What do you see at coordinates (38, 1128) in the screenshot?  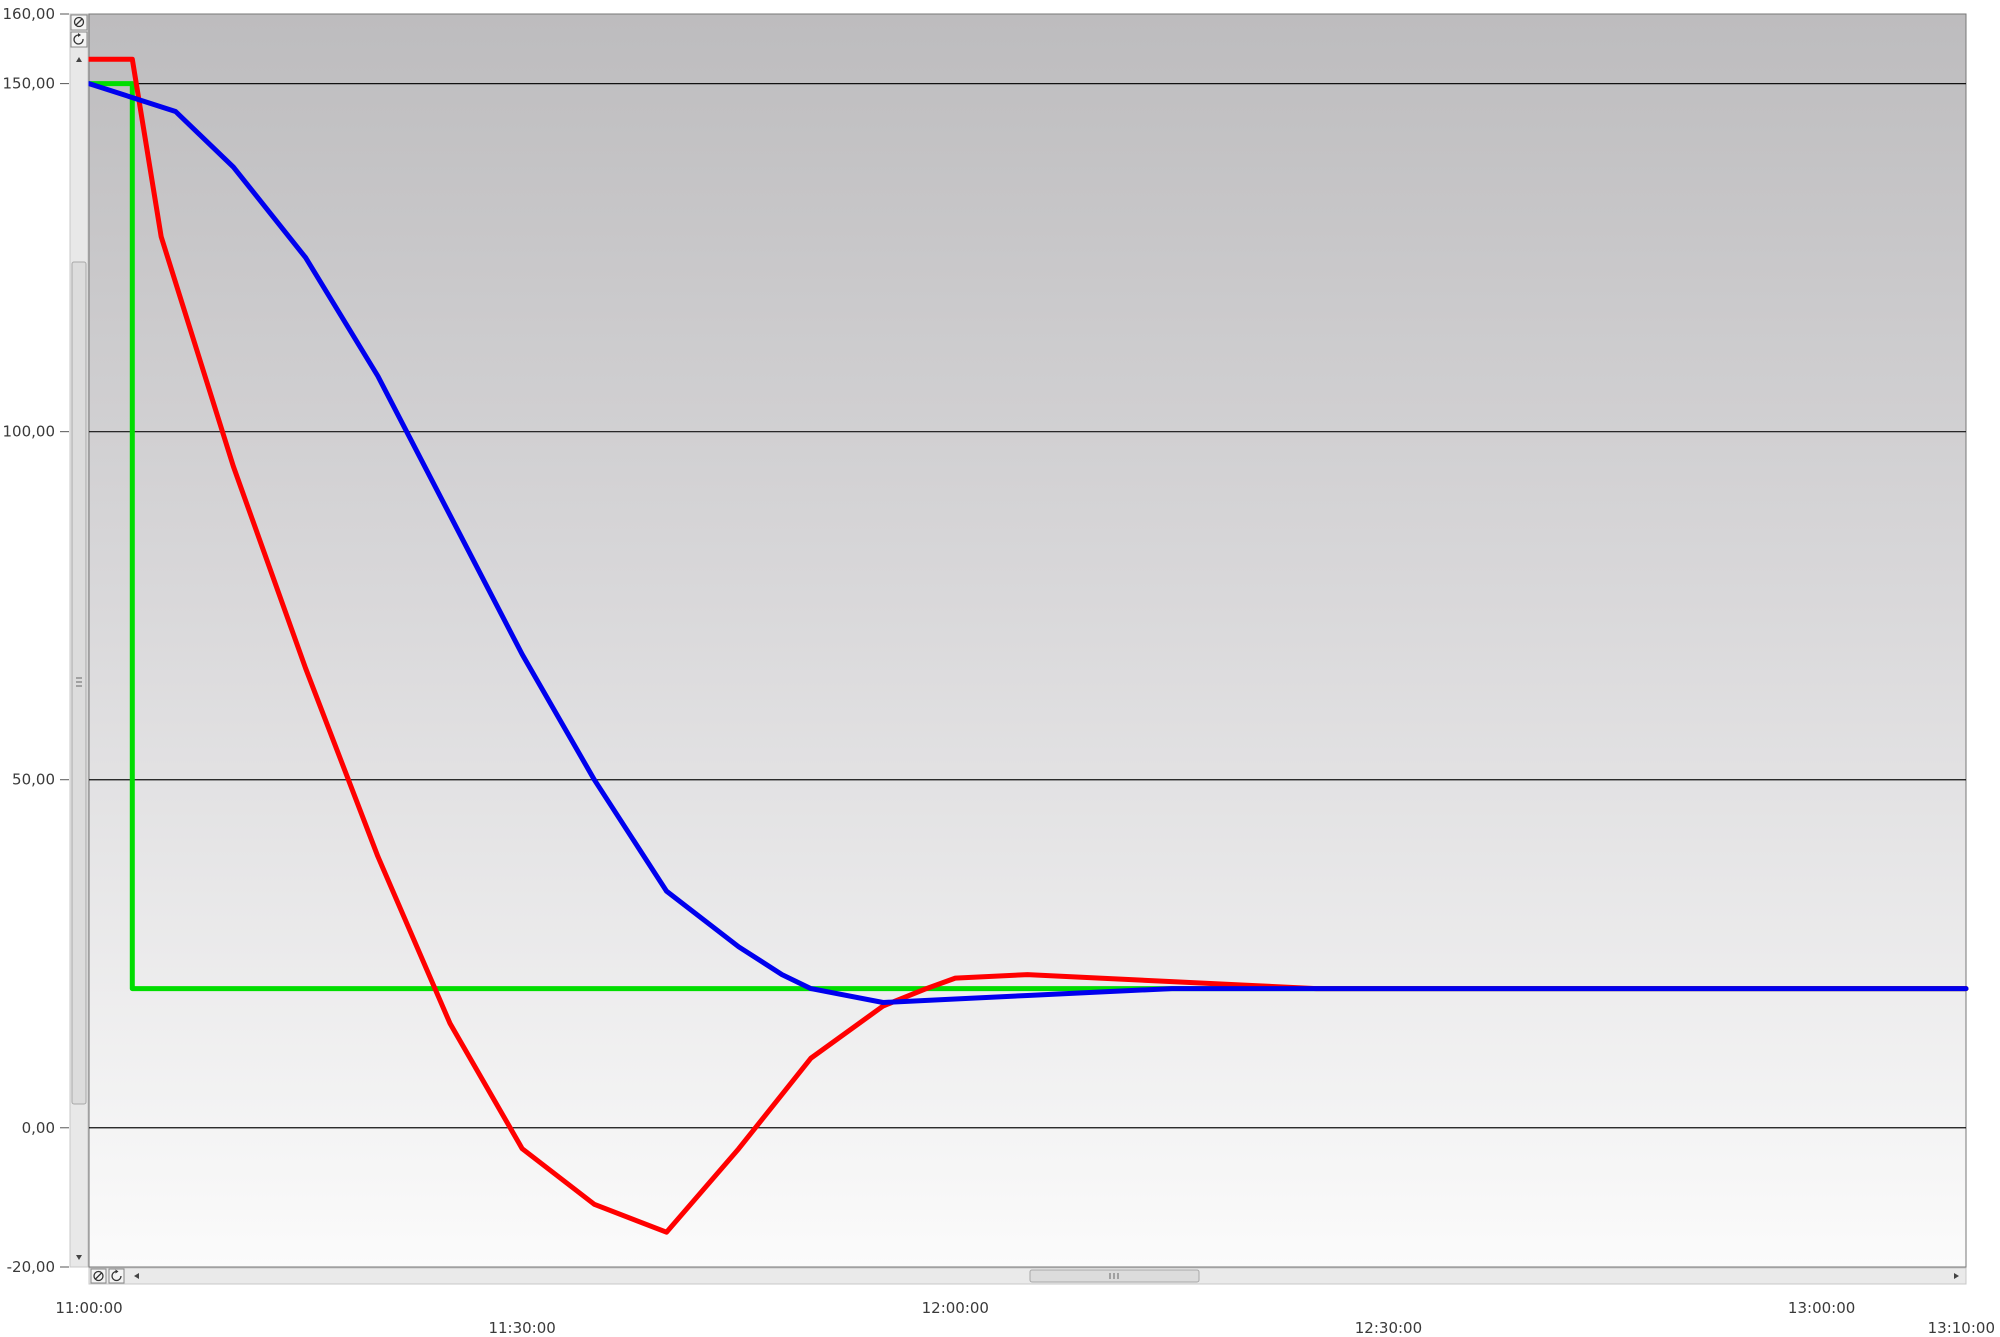 I see `y-tick-label: 0,00` at bounding box center [38, 1128].